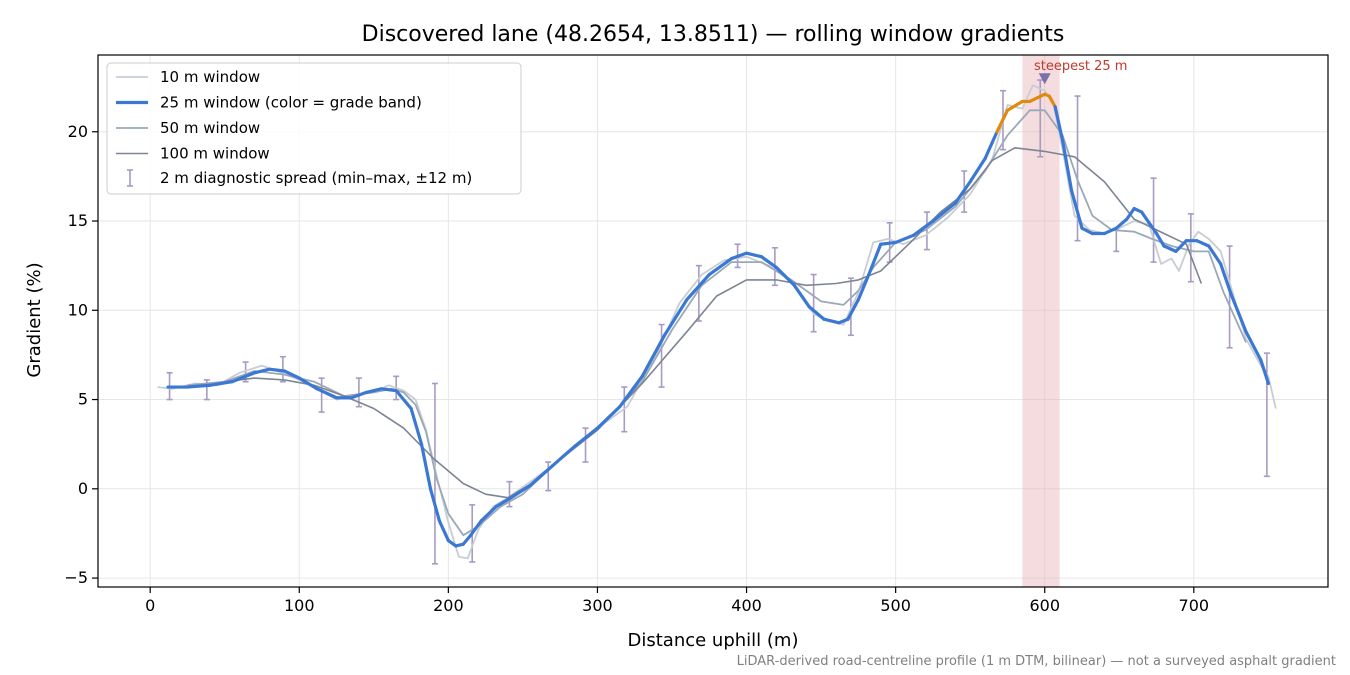  Describe the element at coordinates (215, 154) in the screenshot. I see `legend-label: 100 m window` at that location.